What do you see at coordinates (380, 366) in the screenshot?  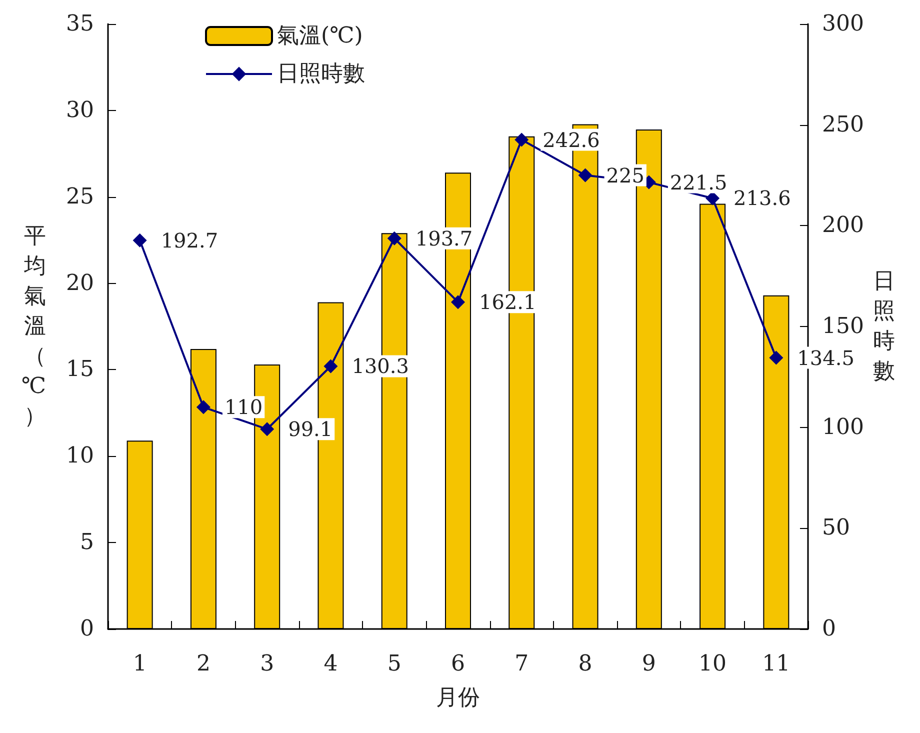 I see `data-label: 130.3` at bounding box center [380, 366].